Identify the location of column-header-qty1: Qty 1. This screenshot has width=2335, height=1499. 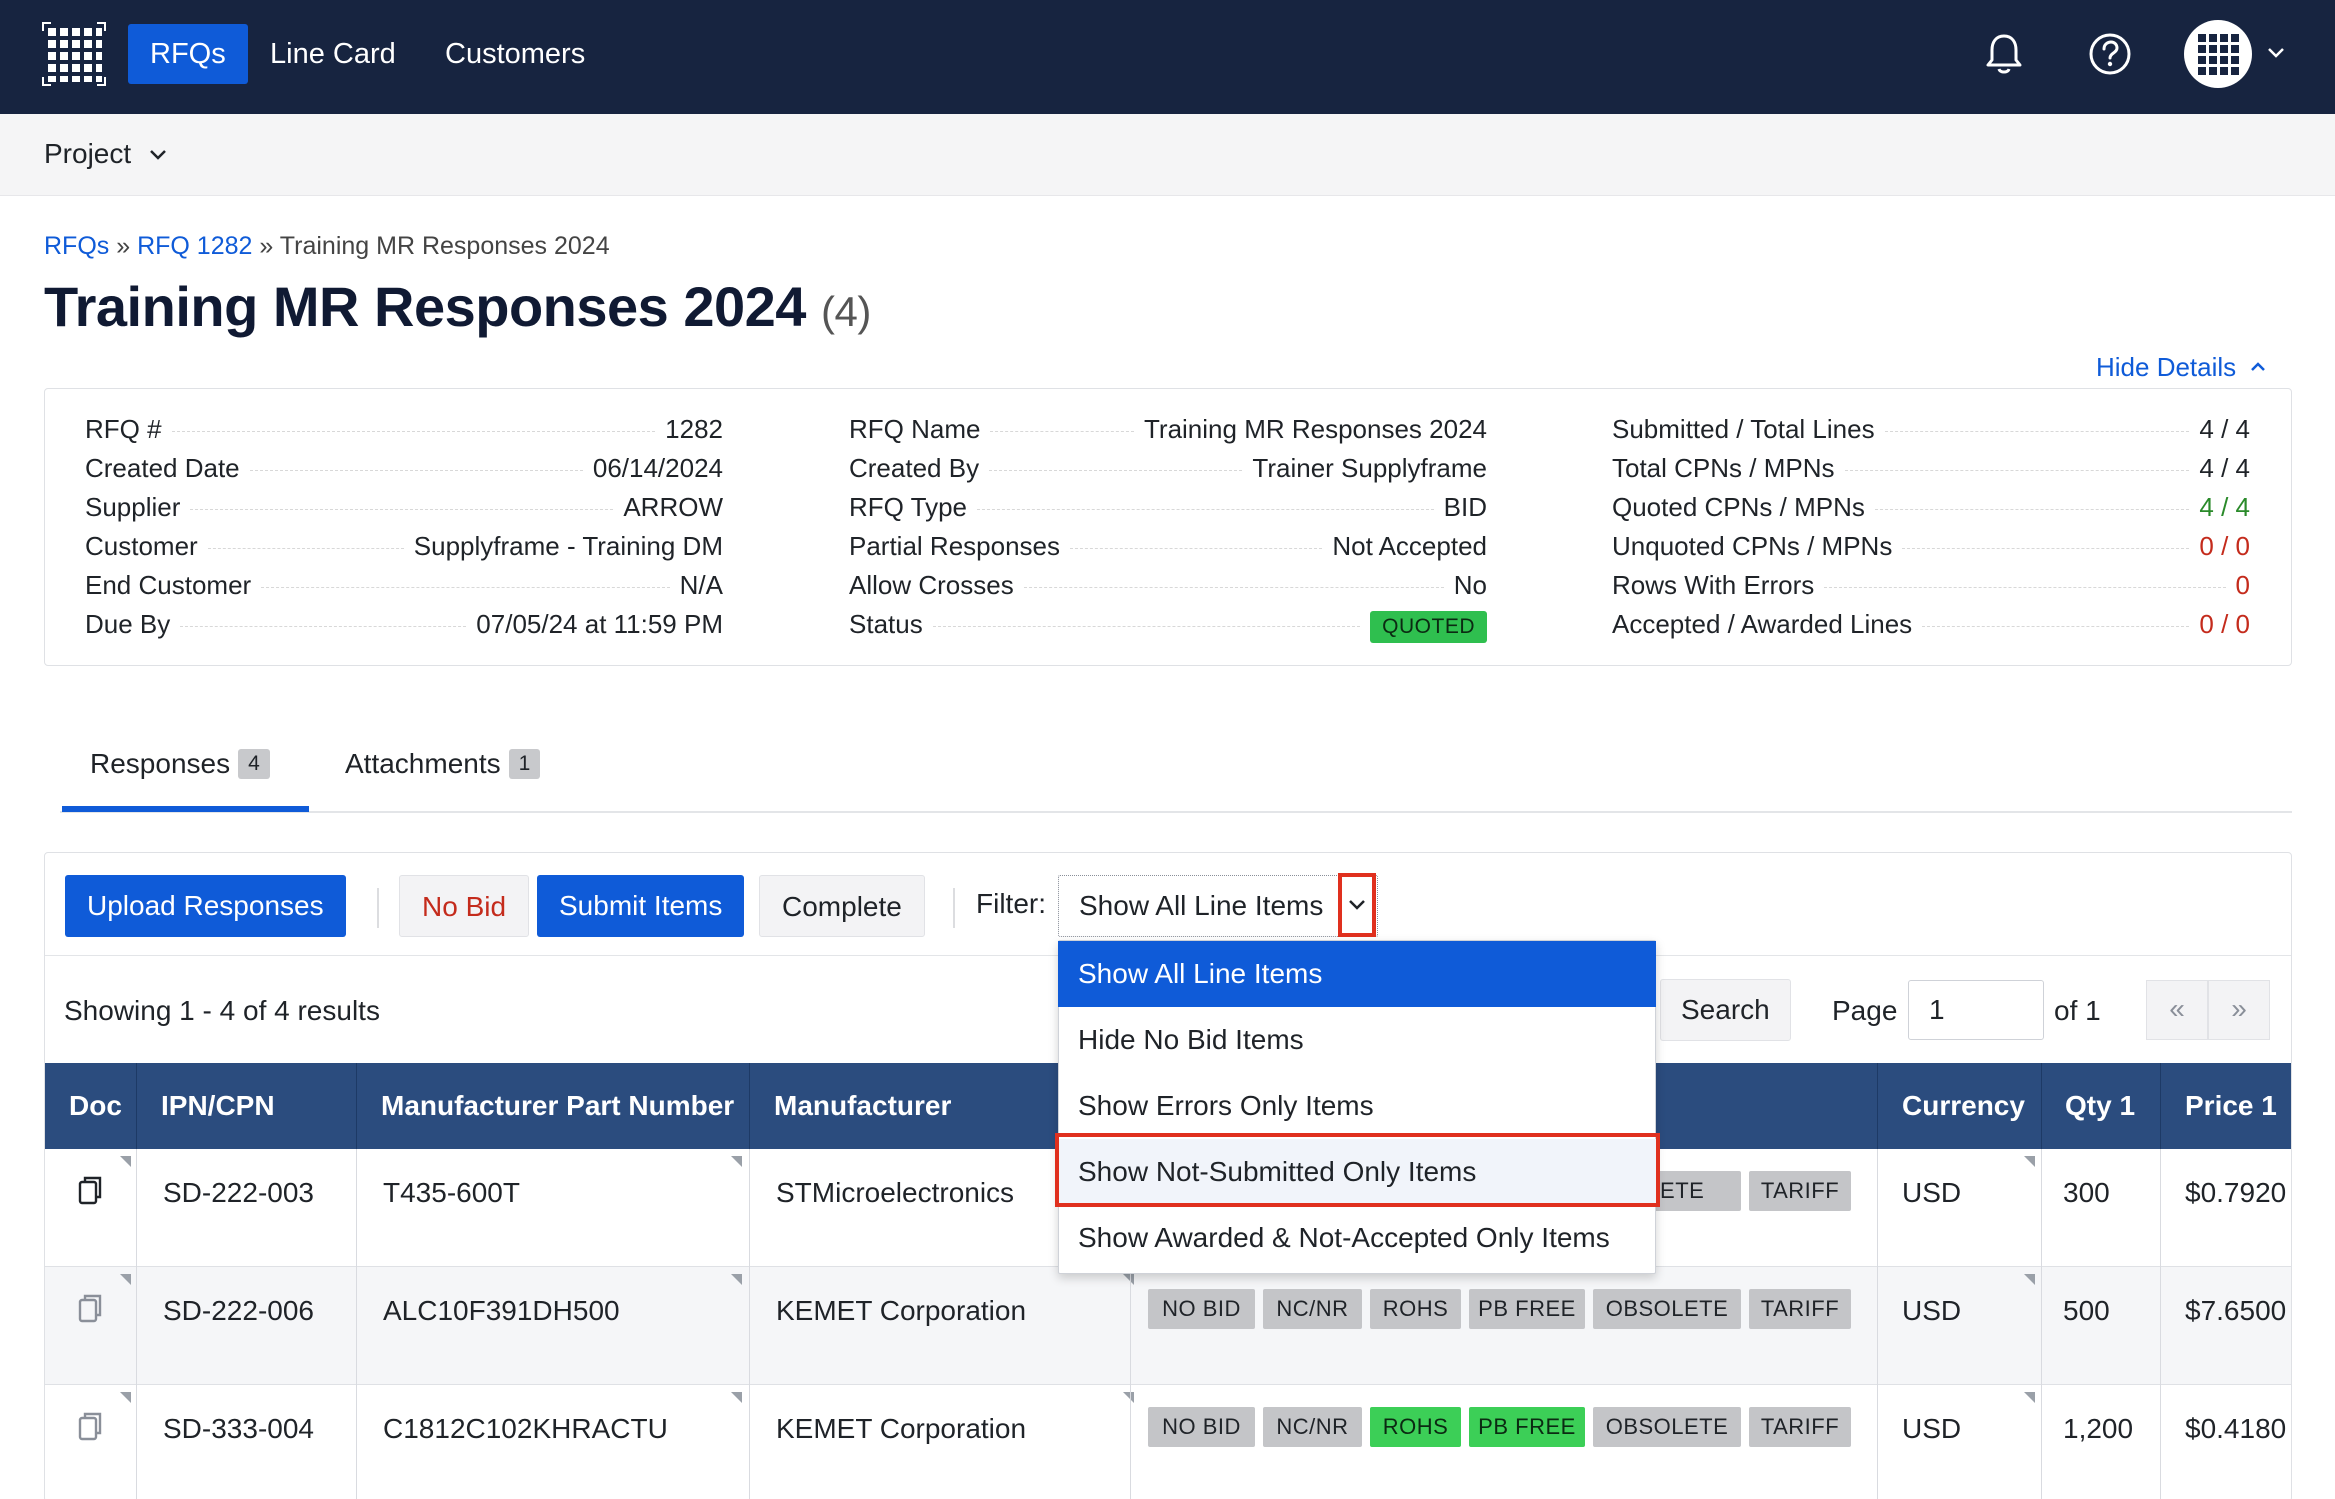
(2100, 1105).